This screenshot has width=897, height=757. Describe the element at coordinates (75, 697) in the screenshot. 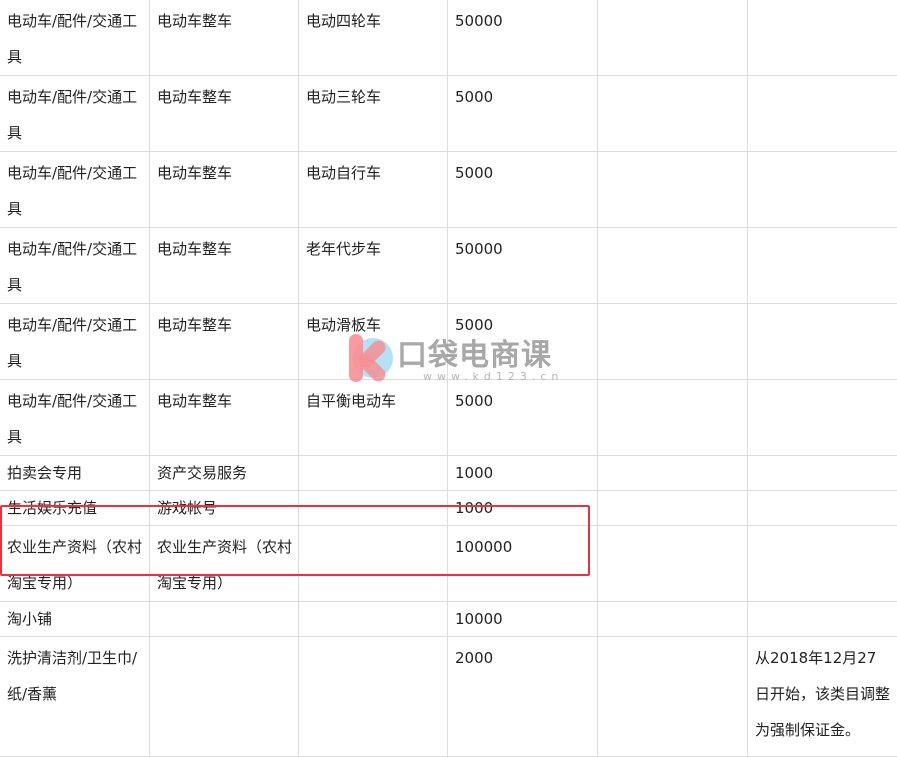

I see `table-cell: 洗护清洁剂/卫生巾/纸/香薰` at that location.